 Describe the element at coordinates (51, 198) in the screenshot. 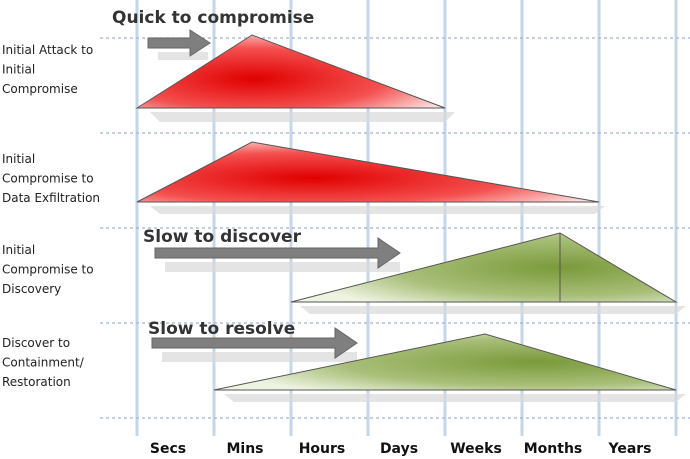

I see `row-label: Data Exfiltration` at that location.